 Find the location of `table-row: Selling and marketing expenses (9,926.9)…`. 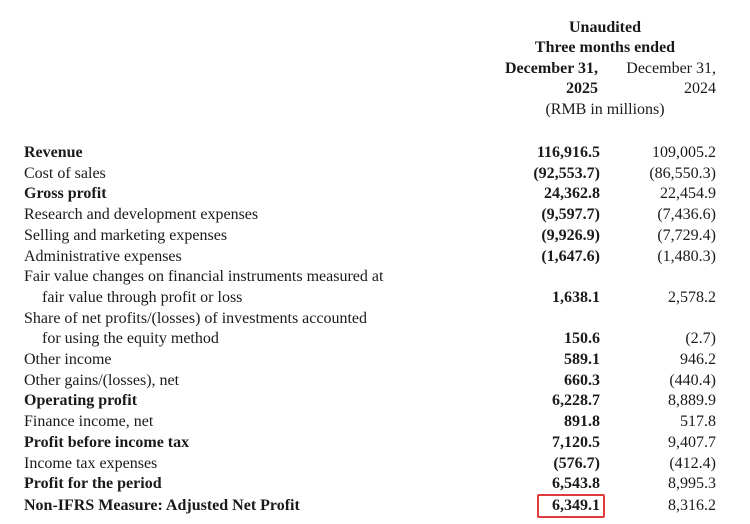

table-row: Selling and marketing expenses (9,926.9)… is located at coordinates (375, 236).